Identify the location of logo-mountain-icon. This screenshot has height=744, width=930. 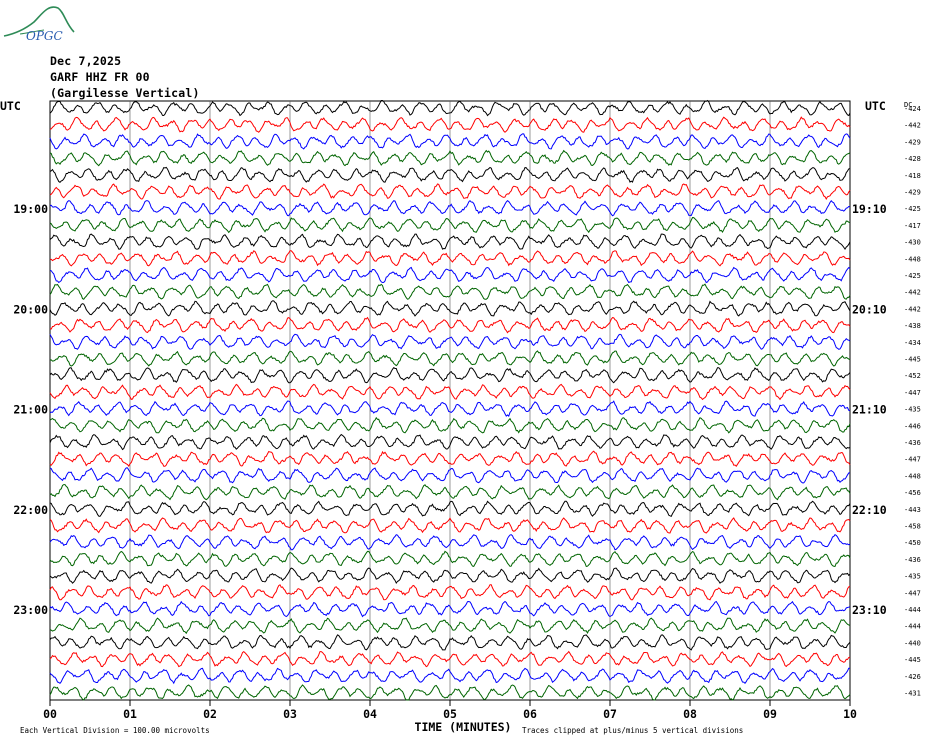
(39, 21).